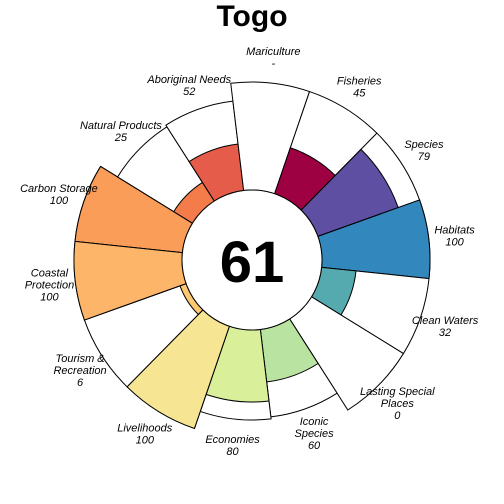 The height and width of the screenshot is (504, 504). Describe the element at coordinates (121, 132) in the screenshot. I see `goal-label-natural-products: Natural Products 25` at that location.